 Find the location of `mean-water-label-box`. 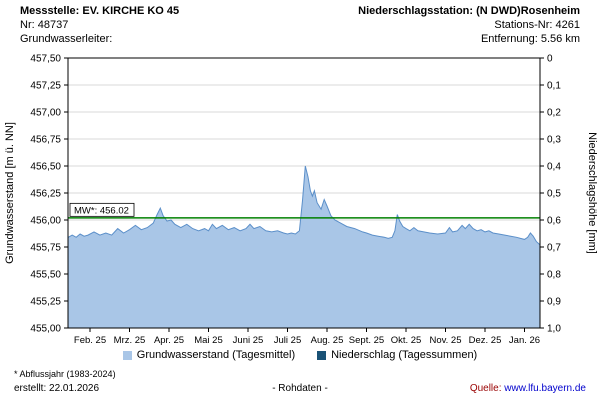

mean-water-label-box is located at coordinates (102, 209).